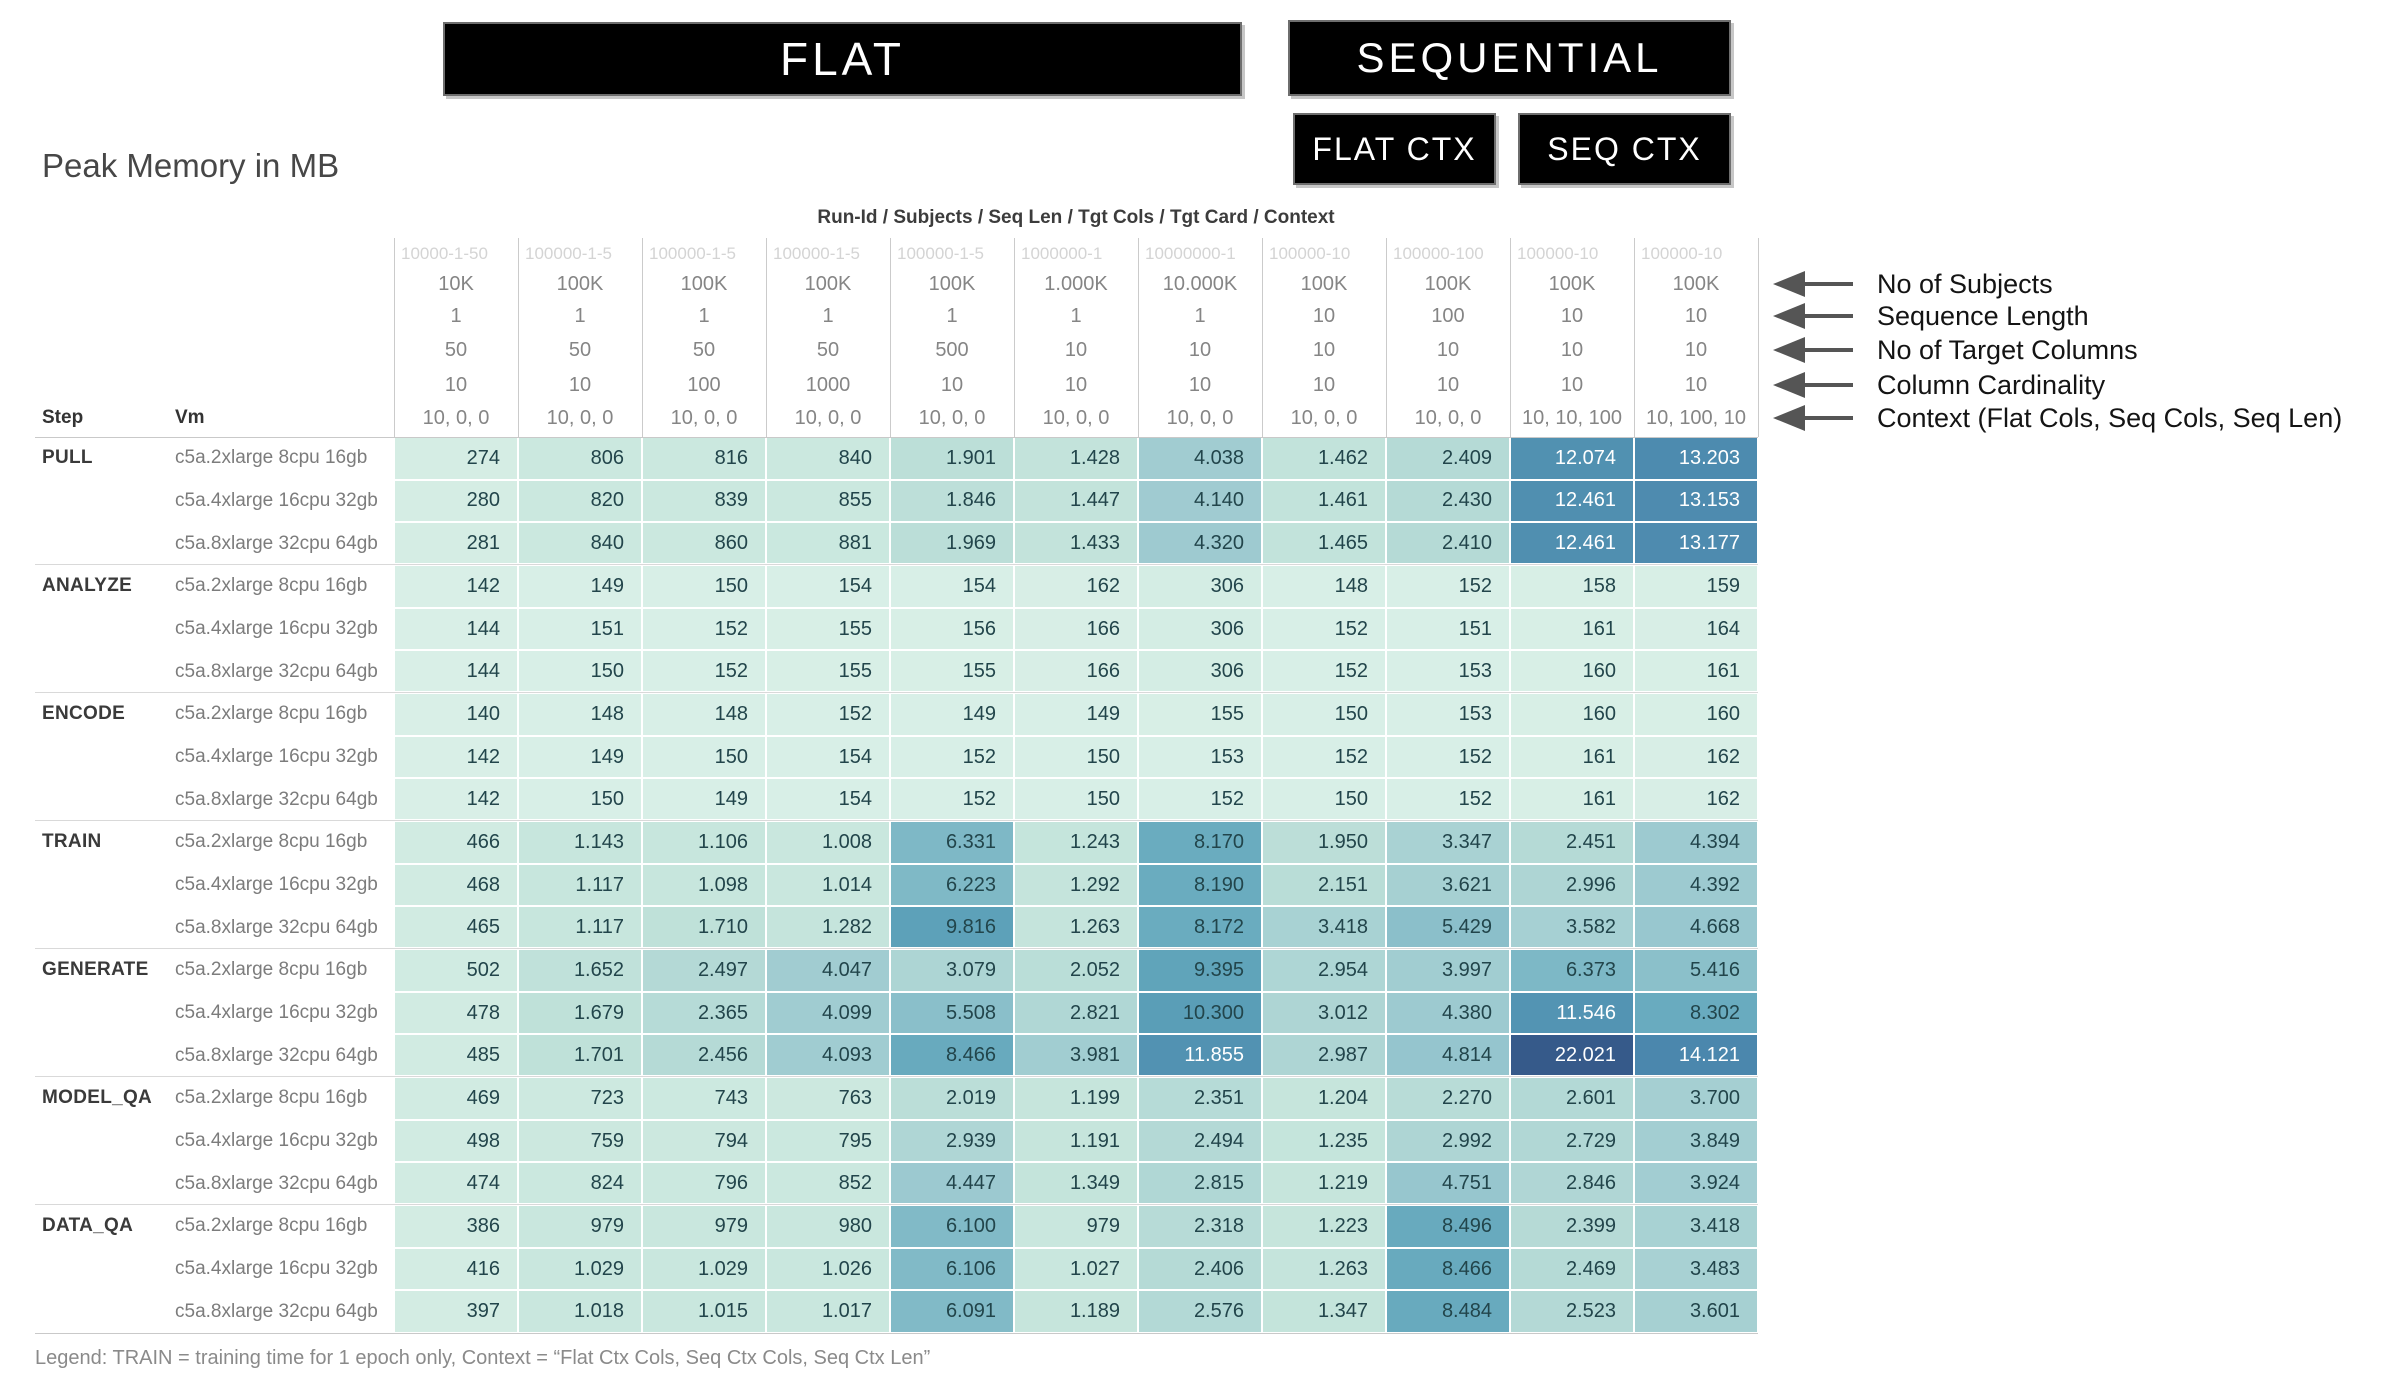  What do you see at coordinates (704, 928) in the screenshot?
I see `heatmap-cell: 1.710` at bounding box center [704, 928].